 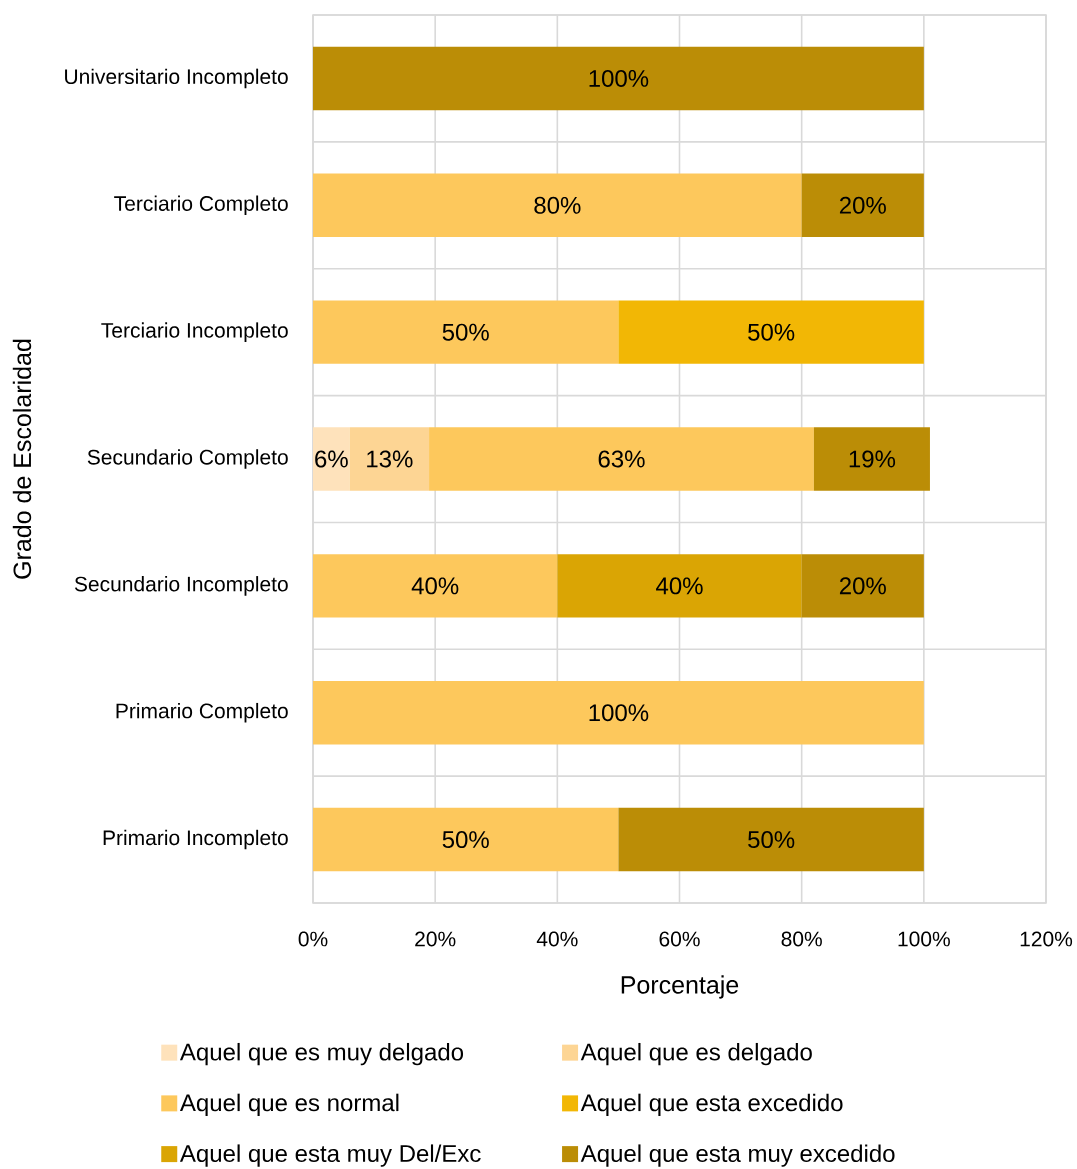 I want to click on data-label: 63%, so click(x=621, y=459).